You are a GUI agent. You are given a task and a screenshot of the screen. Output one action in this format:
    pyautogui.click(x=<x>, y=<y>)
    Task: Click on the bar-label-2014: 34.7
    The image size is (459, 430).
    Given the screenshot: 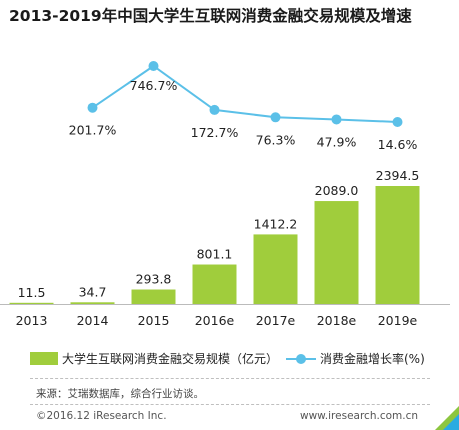 What is the action you would take?
    pyautogui.click(x=93, y=291)
    